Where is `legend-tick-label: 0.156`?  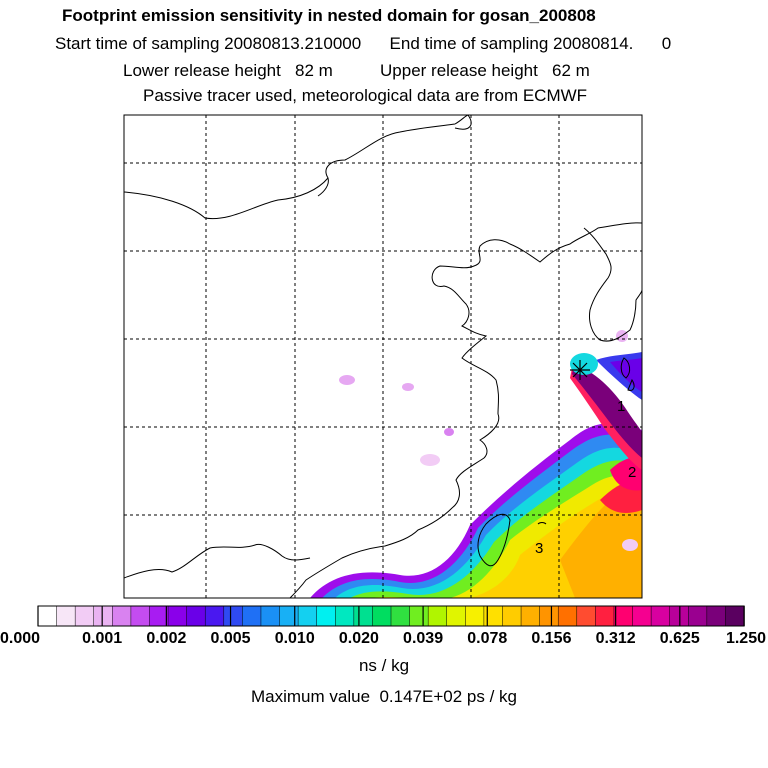 legend-tick-label: 0.156 is located at coordinates (551, 638).